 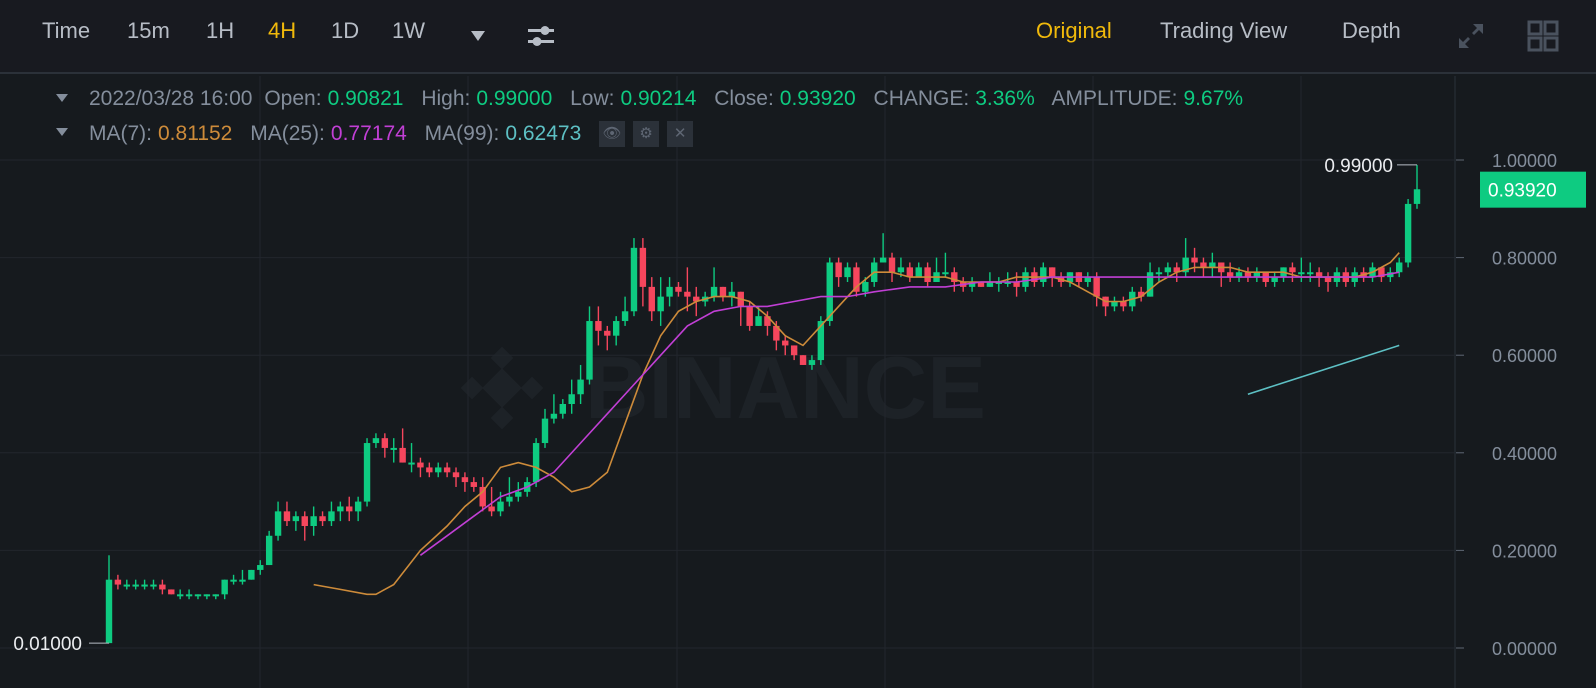 What do you see at coordinates (478, 36) in the screenshot?
I see `more-timeframes-icon` at bounding box center [478, 36].